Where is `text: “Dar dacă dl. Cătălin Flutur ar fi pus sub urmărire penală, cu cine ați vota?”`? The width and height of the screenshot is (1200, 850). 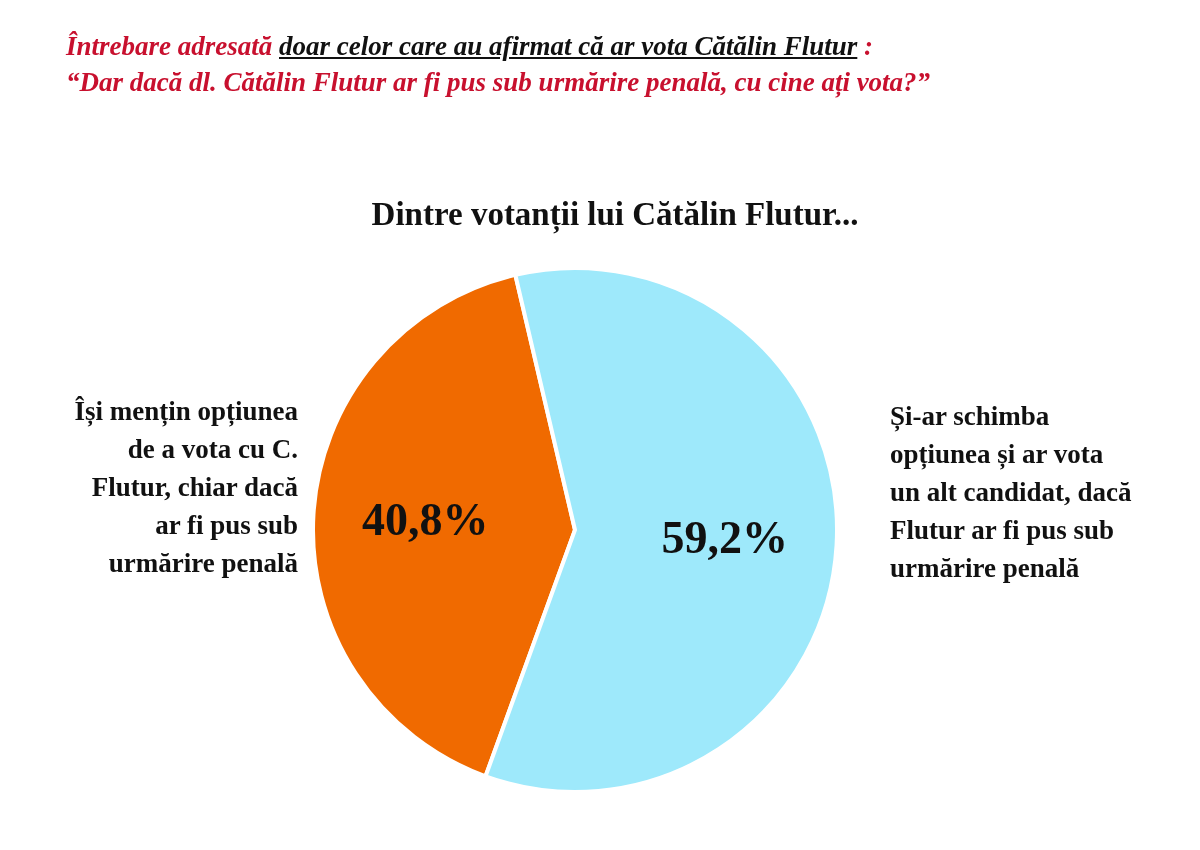
text: “Dar dacă dl. Cătălin Flutur ar fi pus sub urmărire penală, cu cine ați vota?” is located at coordinates (498, 82).